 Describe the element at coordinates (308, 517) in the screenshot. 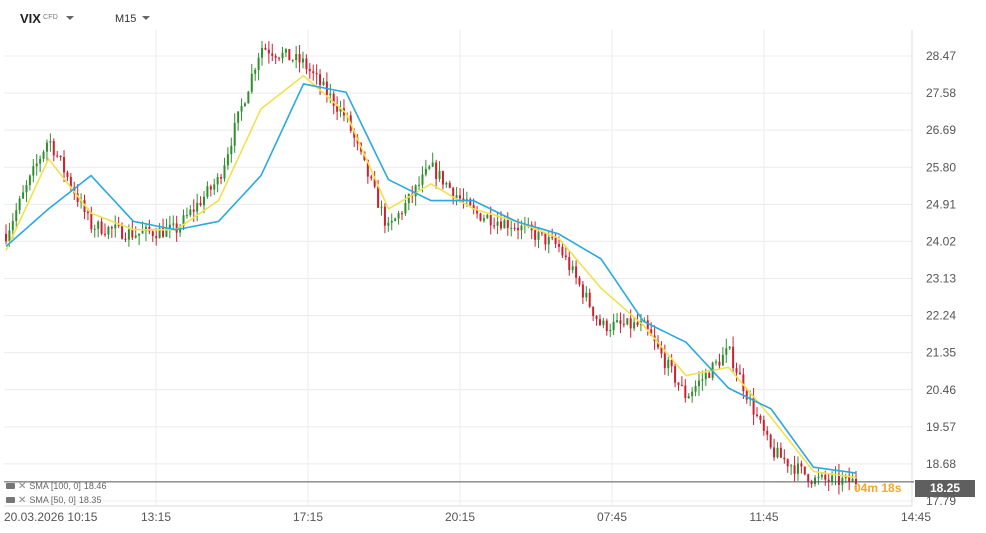

I see `x-tick-label: 17:15` at that location.